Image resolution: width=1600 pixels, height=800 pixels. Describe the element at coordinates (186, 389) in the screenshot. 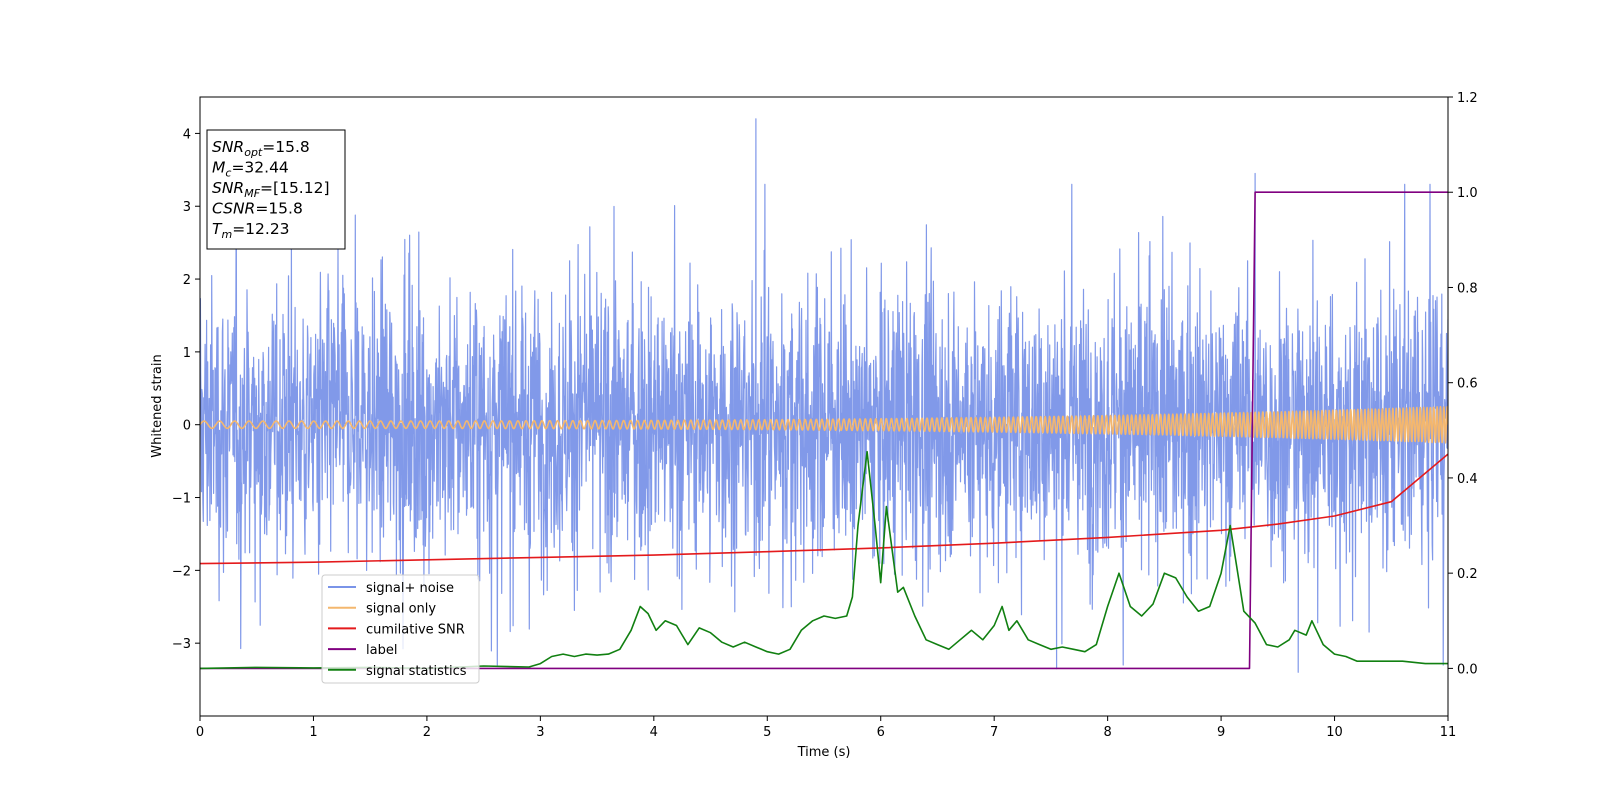

I see `y-axis-left: −3 −2 −1 0 1 2 3 4` at that location.